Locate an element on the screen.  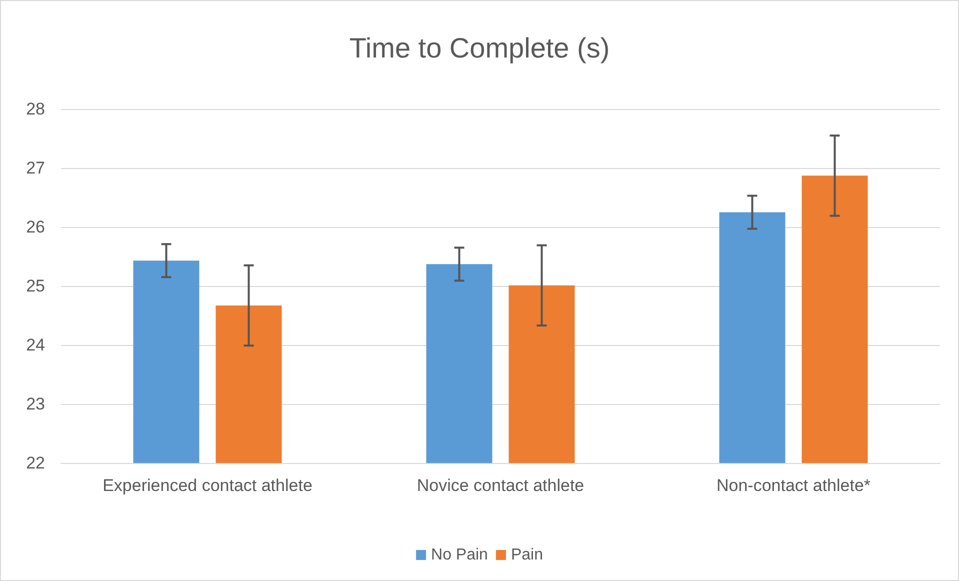
y-tick-label: 22 is located at coordinates (35, 463).